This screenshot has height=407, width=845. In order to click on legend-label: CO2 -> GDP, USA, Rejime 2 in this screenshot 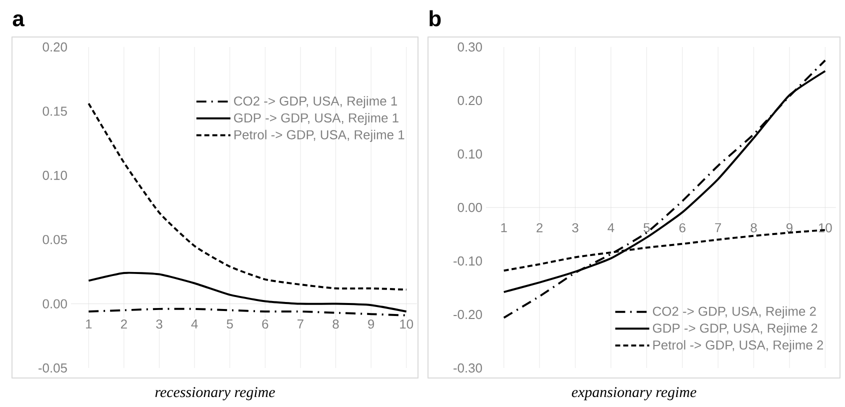, I will do `click(734, 312)`.